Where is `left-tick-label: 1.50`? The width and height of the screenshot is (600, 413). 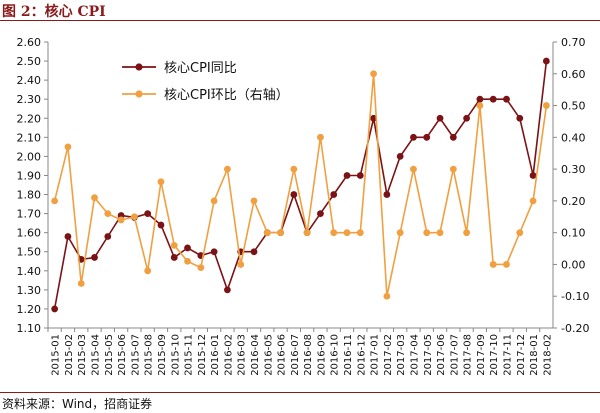
left-tick-label: 1.50 is located at coordinates (29, 252).